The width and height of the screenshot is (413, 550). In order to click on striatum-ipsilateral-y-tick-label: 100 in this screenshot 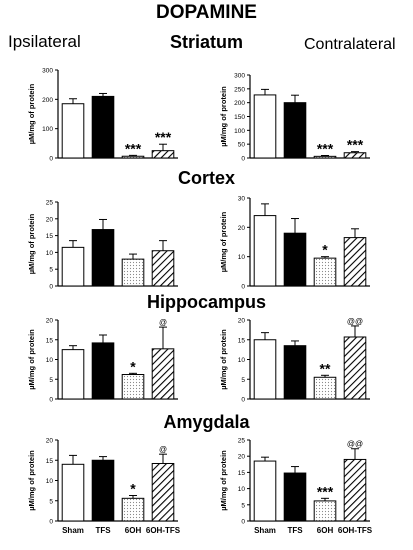, I will do `click(47, 129)`.